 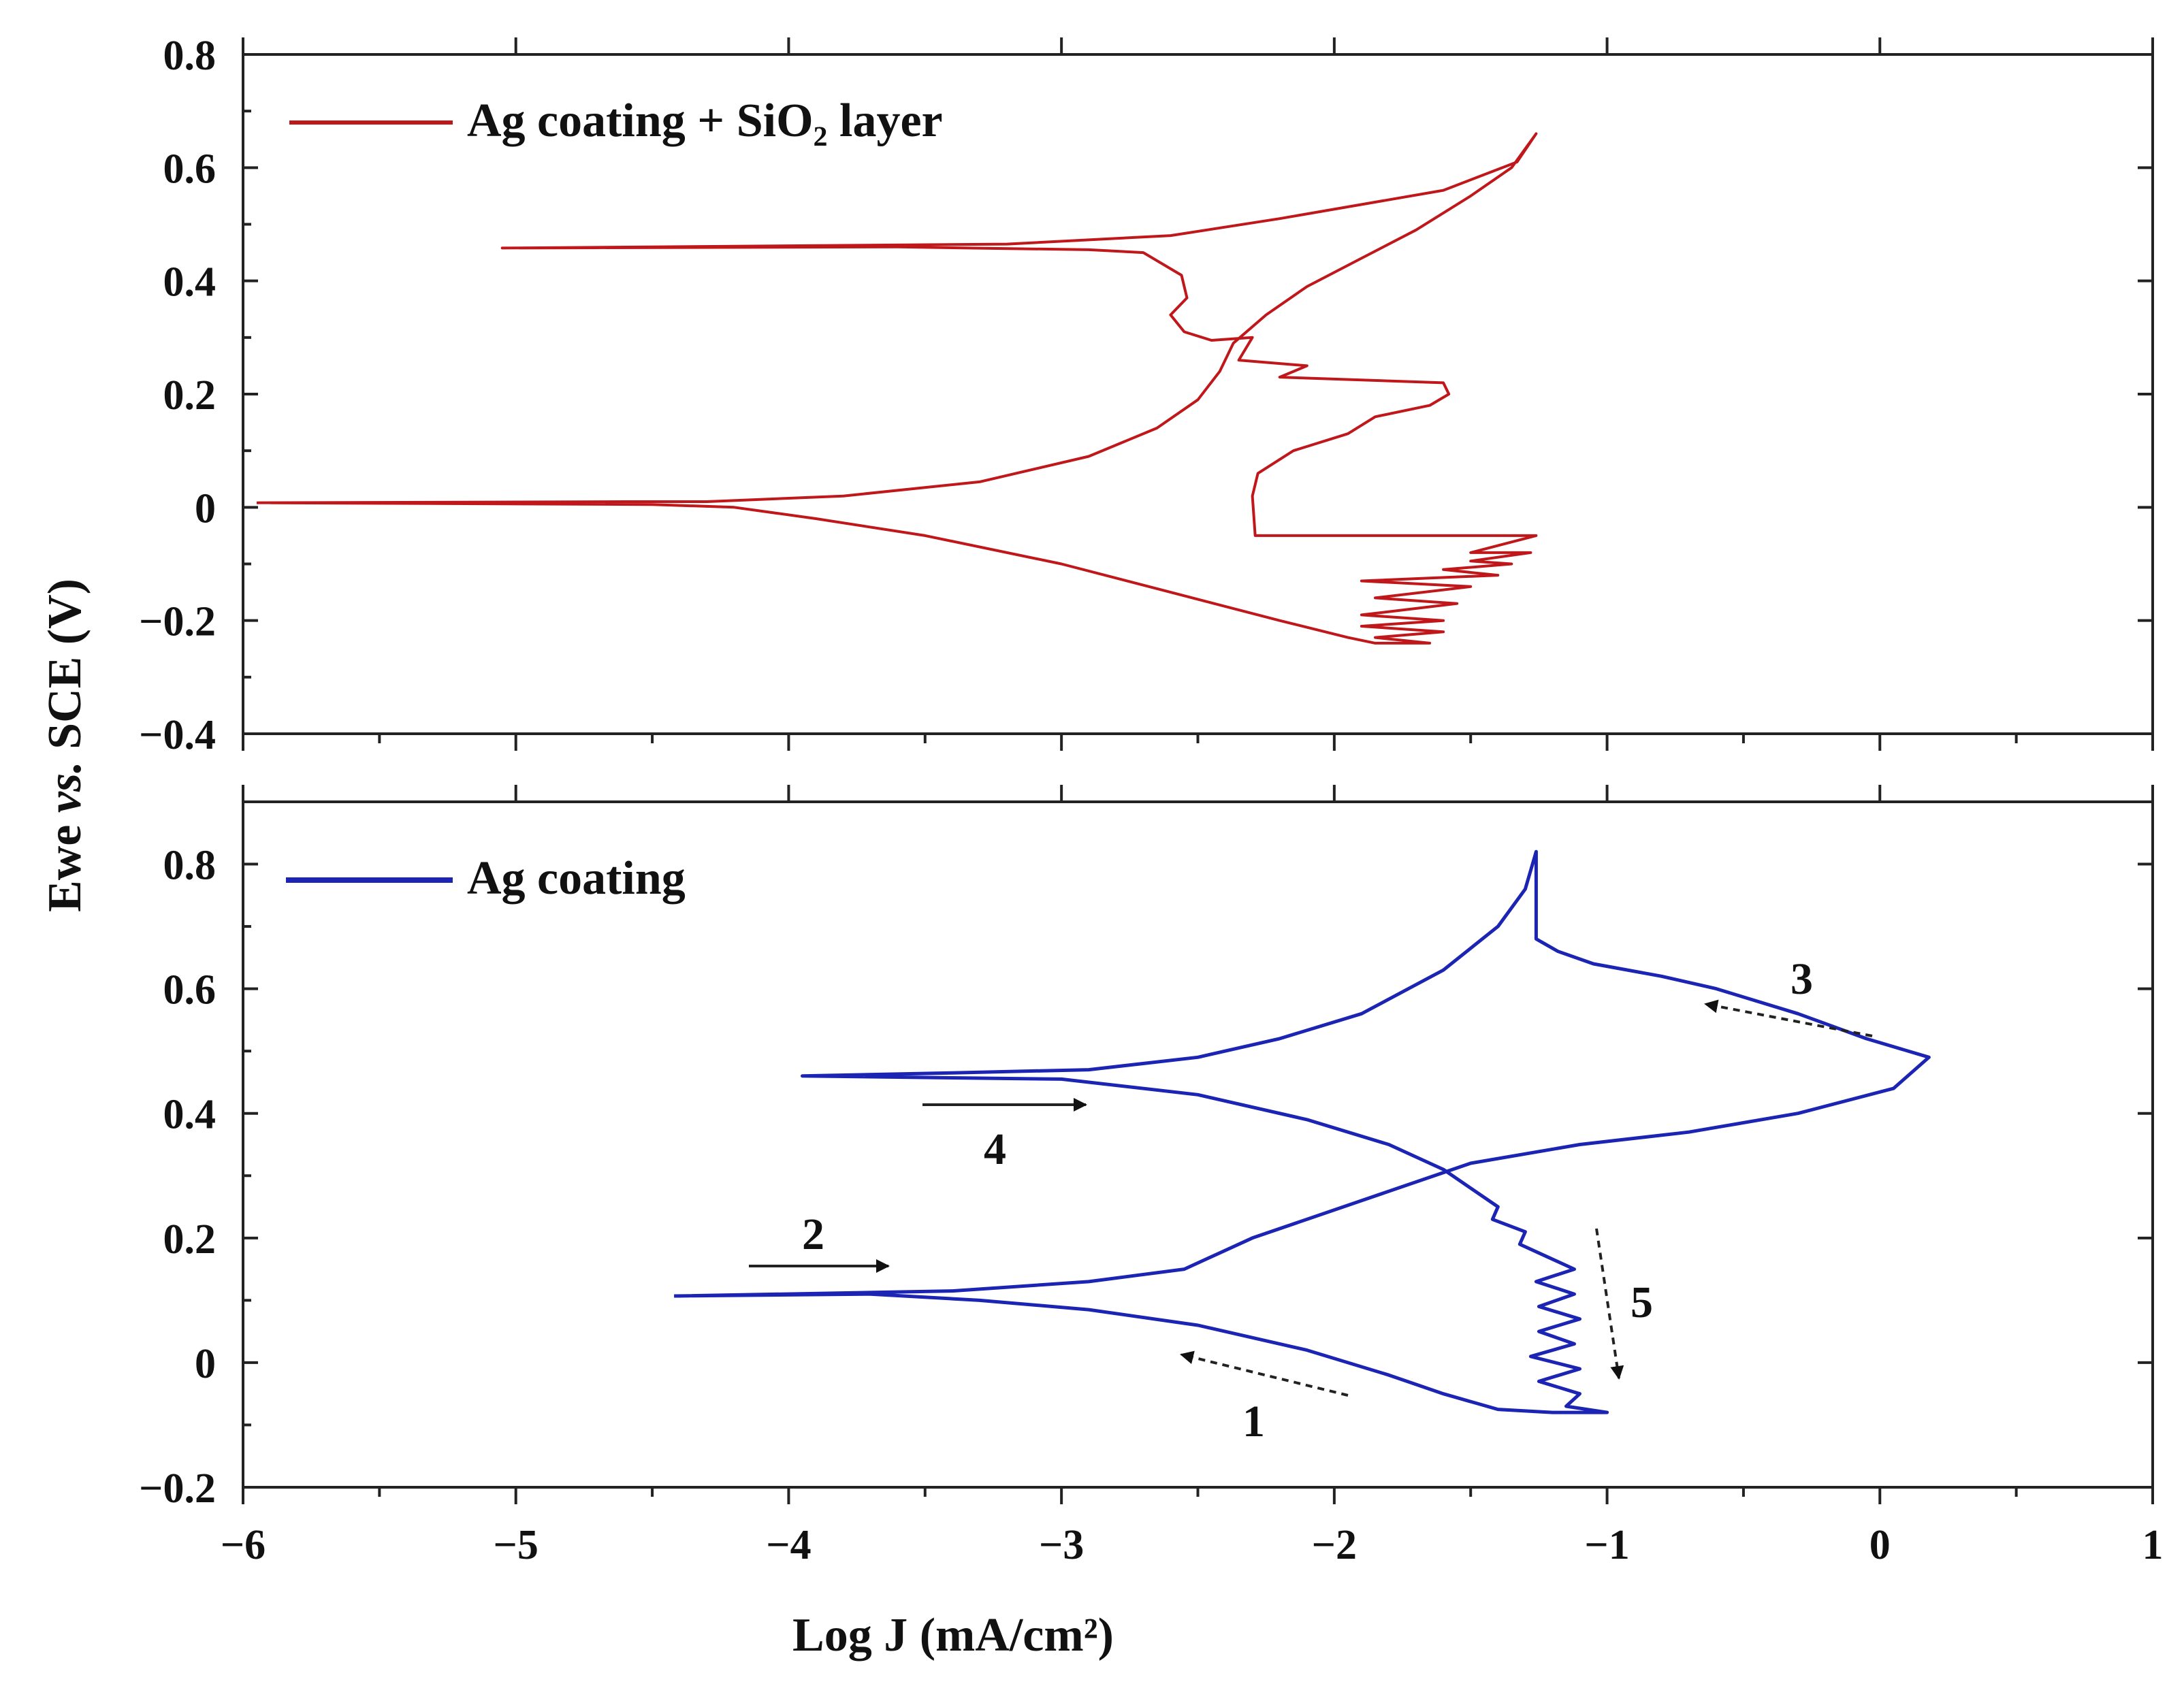 I want to click on annotation-2: 2, so click(x=813, y=1234).